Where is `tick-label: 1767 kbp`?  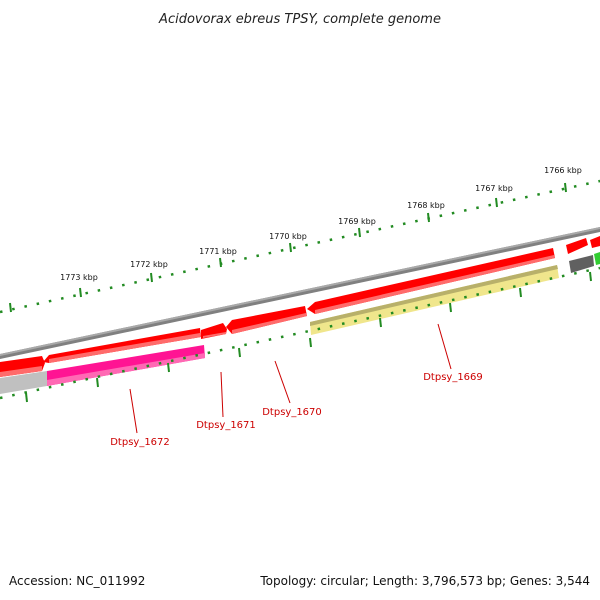 tick-label: 1767 kbp is located at coordinates (494, 188).